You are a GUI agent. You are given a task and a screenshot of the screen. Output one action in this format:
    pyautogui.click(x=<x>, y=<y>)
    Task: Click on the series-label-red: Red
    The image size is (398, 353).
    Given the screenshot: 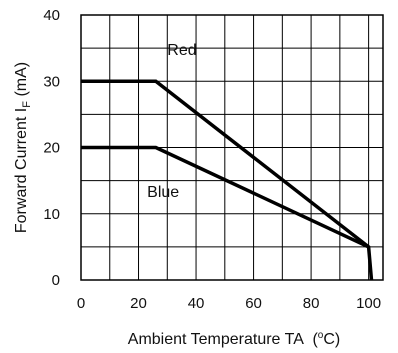 What is the action you would take?
    pyautogui.click(x=181, y=50)
    